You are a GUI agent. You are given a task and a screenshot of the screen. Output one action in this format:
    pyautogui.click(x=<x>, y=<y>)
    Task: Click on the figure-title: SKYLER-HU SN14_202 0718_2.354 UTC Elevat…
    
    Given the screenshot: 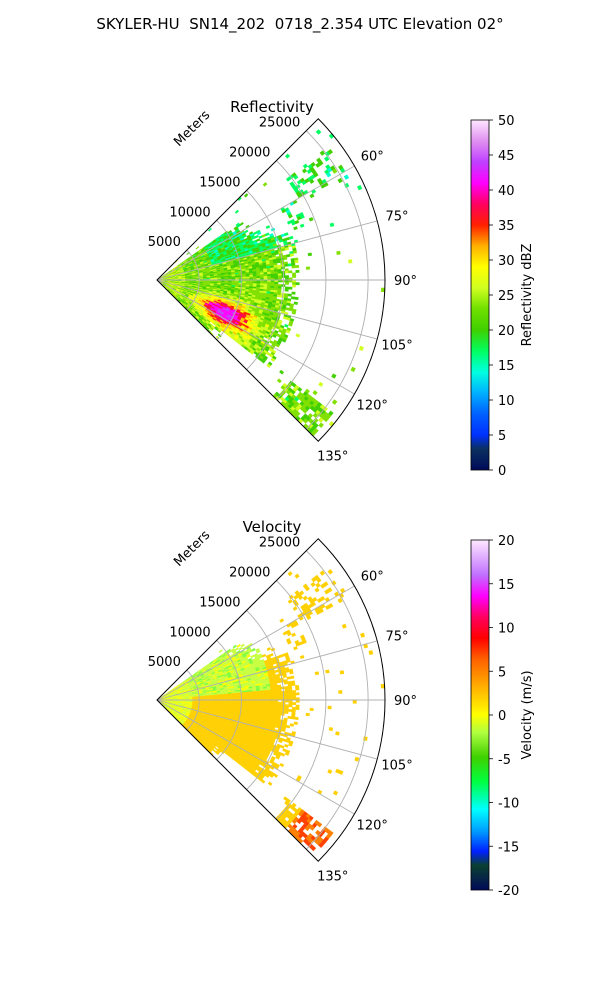 What is the action you would take?
    pyautogui.click(x=300, y=24)
    